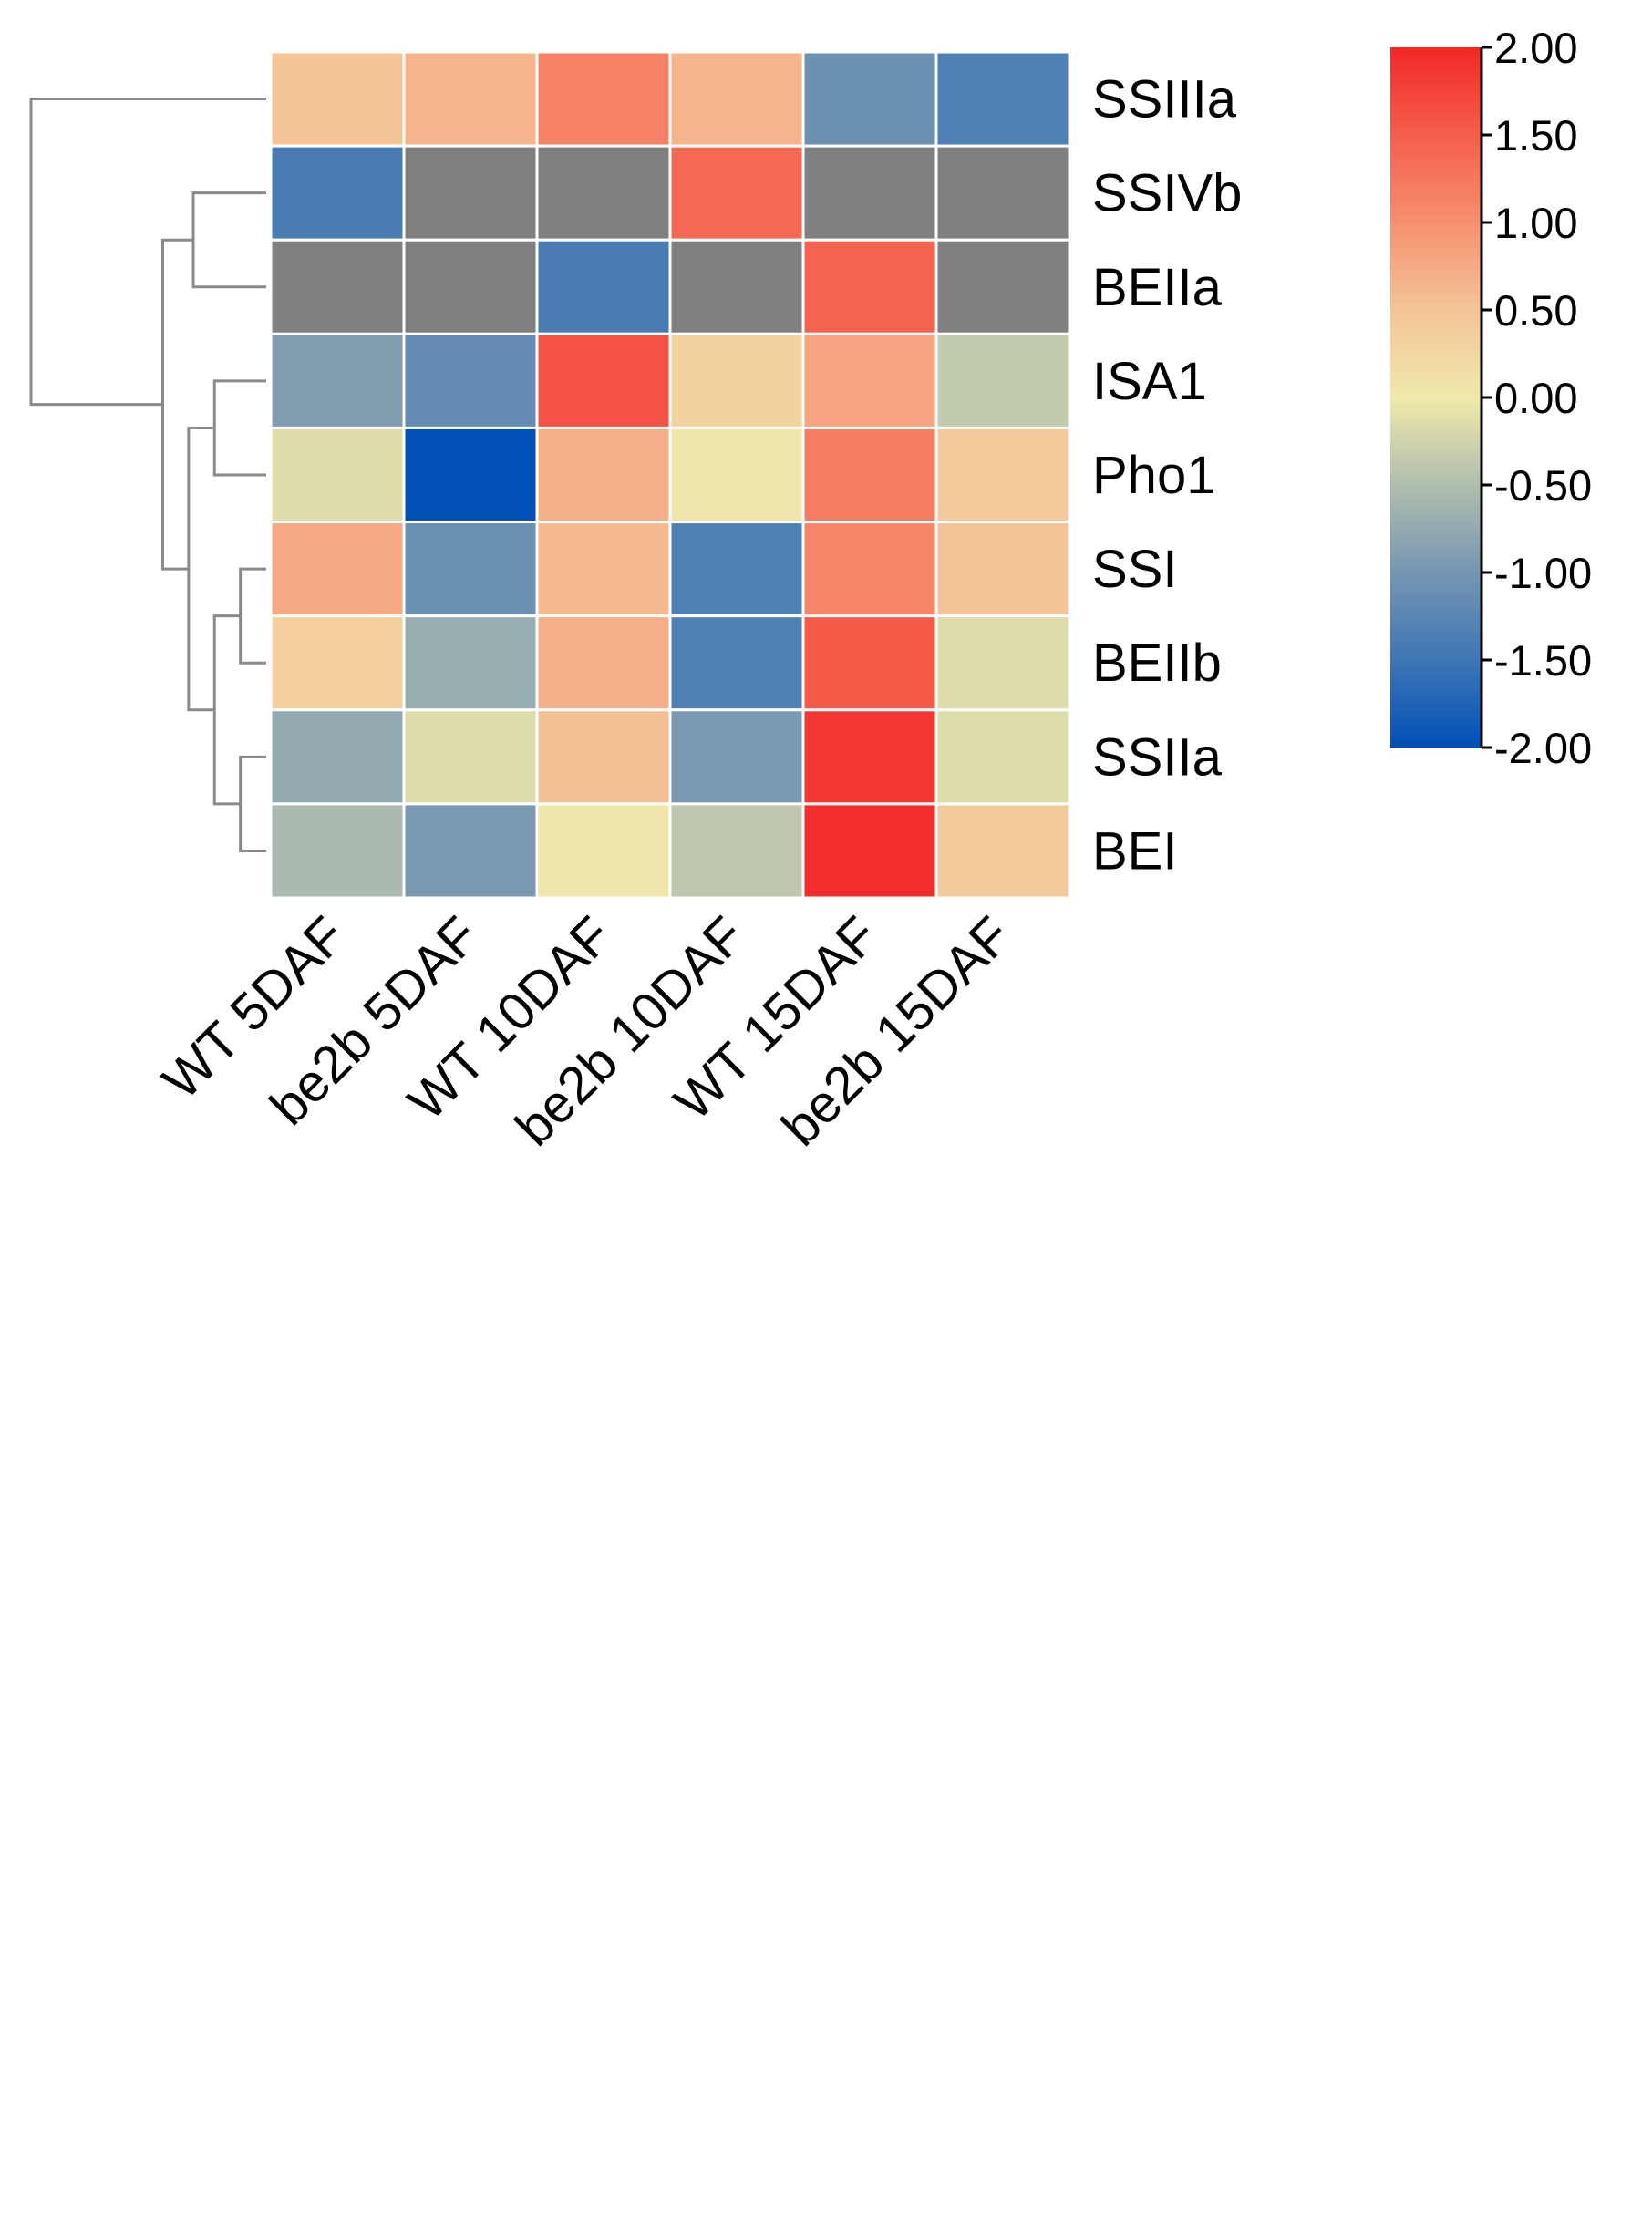  What do you see at coordinates (1543, 486) in the screenshot?
I see `colorbar-tick-label: -0.50` at bounding box center [1543, 486].